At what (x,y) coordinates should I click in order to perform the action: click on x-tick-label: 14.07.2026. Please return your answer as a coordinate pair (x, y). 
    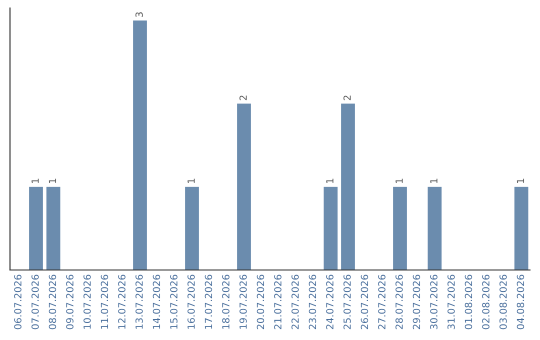
    Looking at the image, I should click on (156, 301).